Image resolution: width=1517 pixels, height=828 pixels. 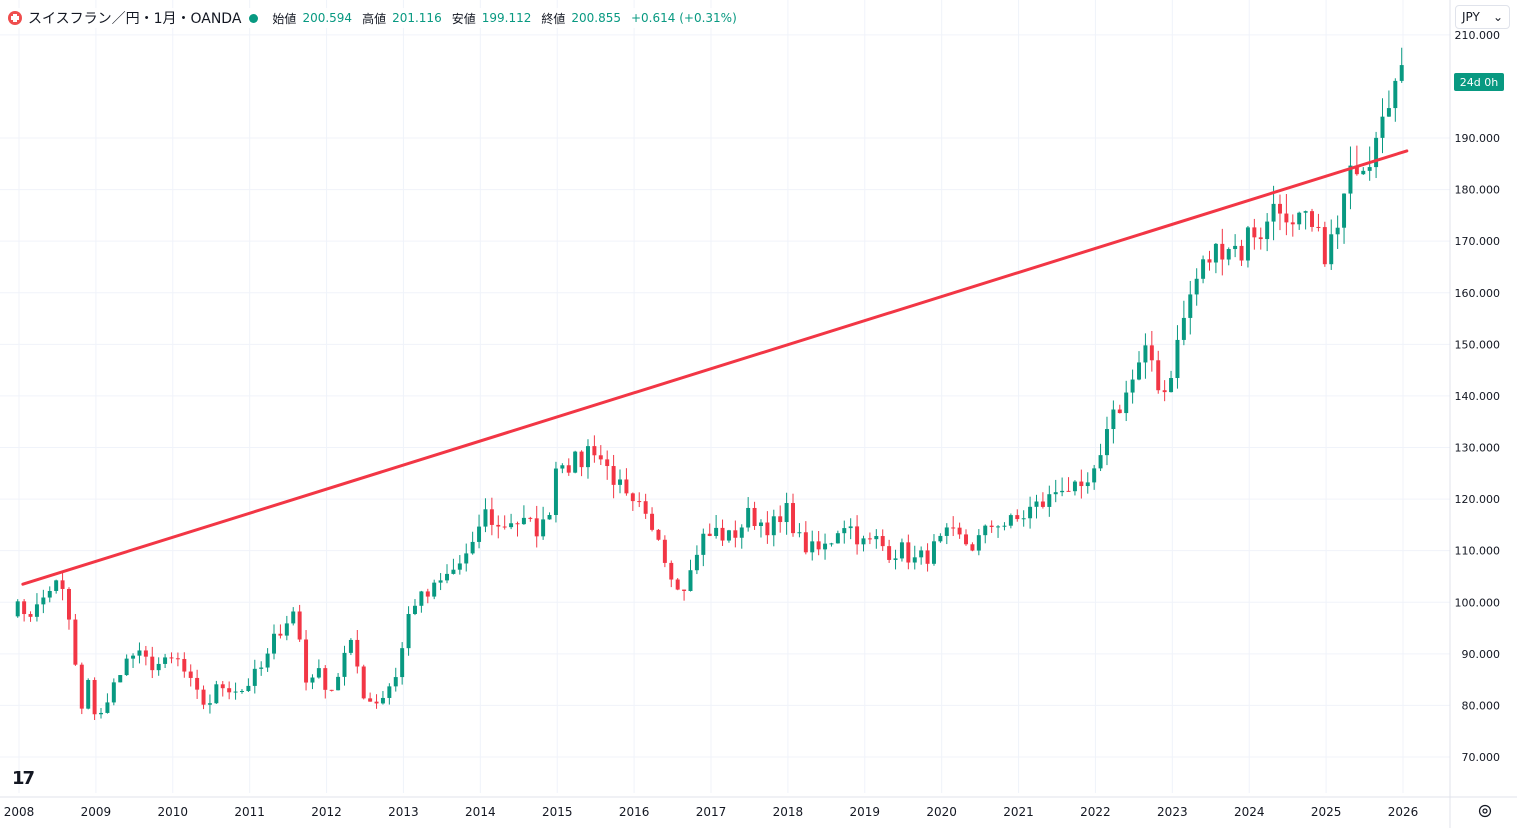 What do you see at coordinates (506, 18) in the screenshot?
I see `low-value: 199.112` at bounding box center [506, 18].